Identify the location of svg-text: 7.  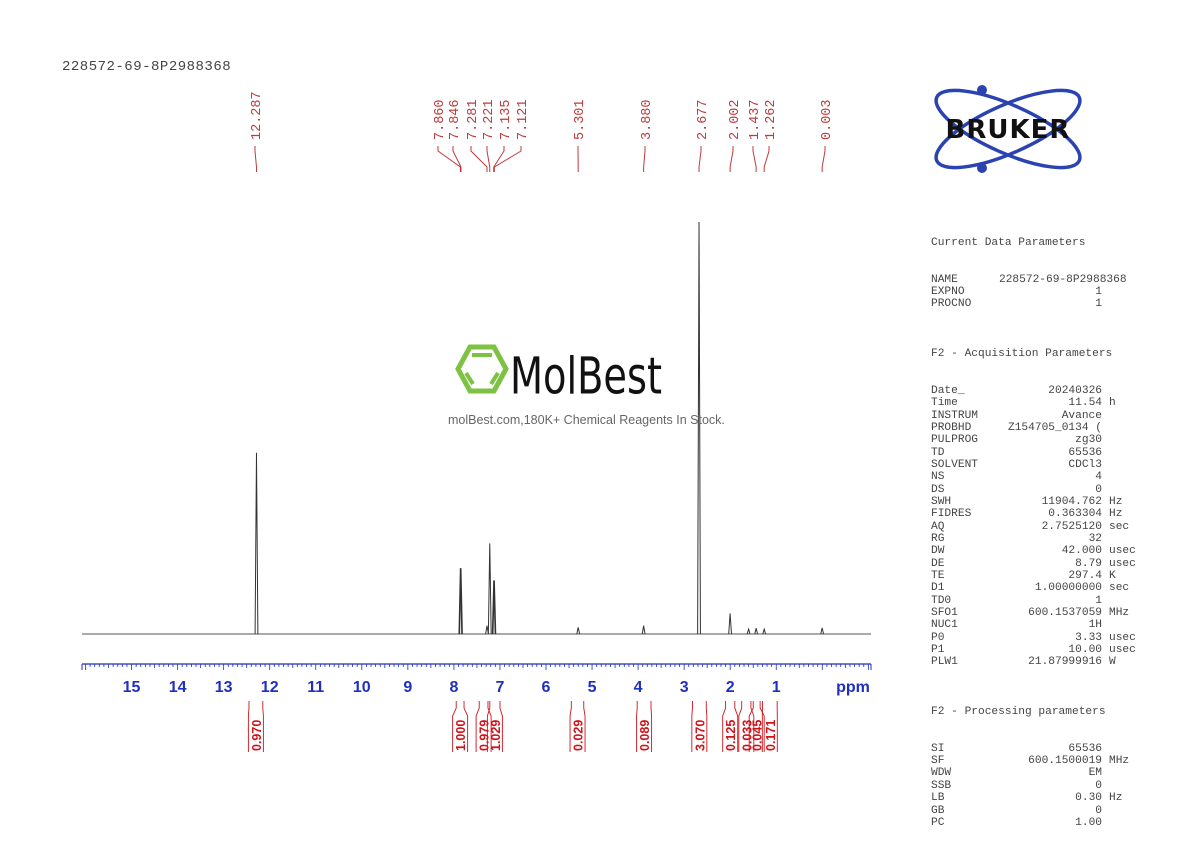
(499, 687).